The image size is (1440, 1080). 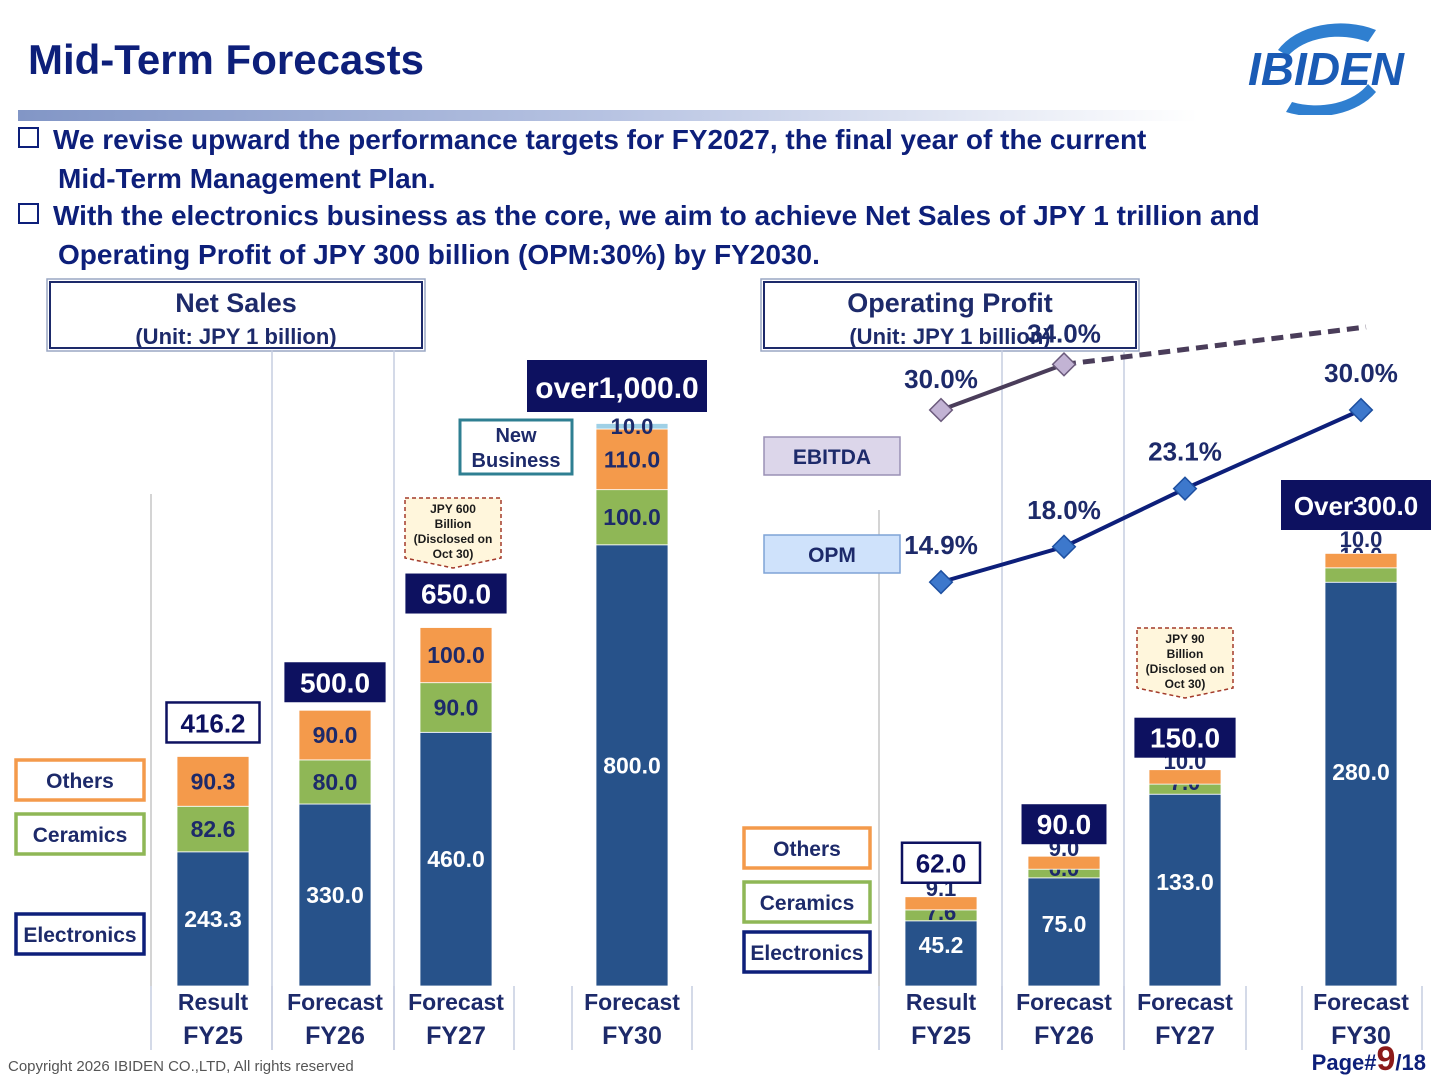 What do you see at coordinates (1064, 1036) in the screenshot?
I see `op-profit-x-tick-year: FY26` at bounding box center [1064, 1036].